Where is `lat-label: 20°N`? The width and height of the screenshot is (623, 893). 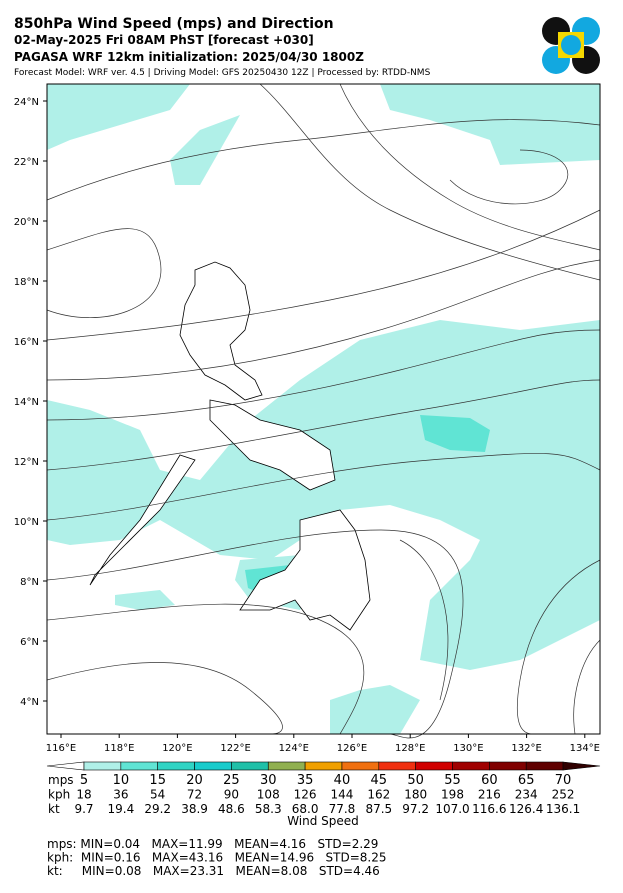
lat-label: 20°N is located at coordinates (26, 222).